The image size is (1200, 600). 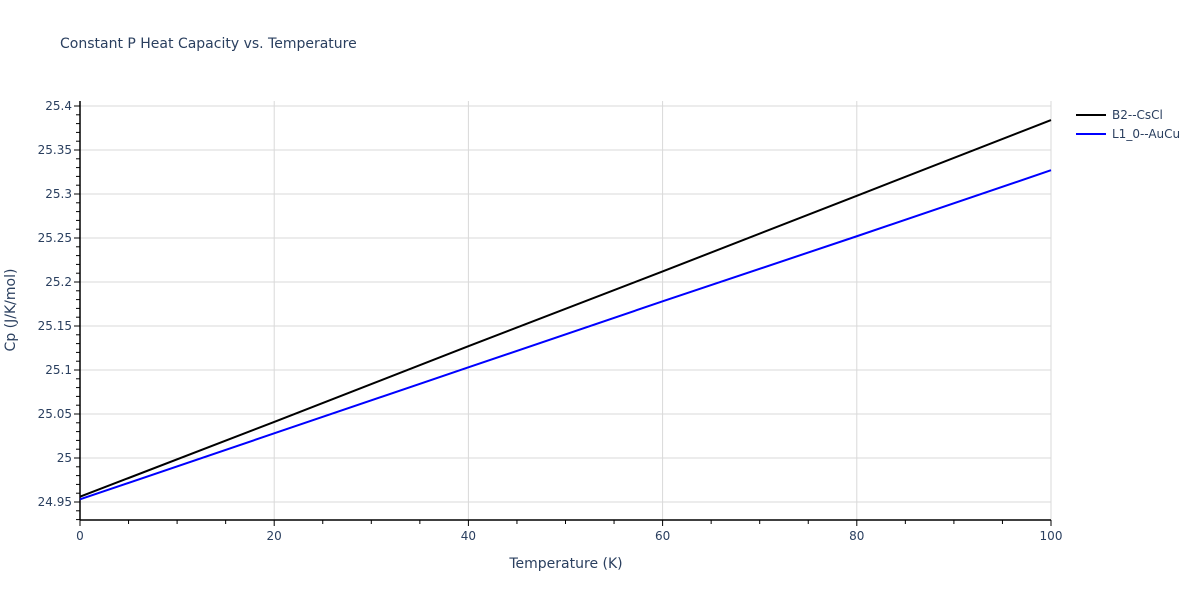 I want to click on x-tick-label: 80, so click(x=856, y=536).